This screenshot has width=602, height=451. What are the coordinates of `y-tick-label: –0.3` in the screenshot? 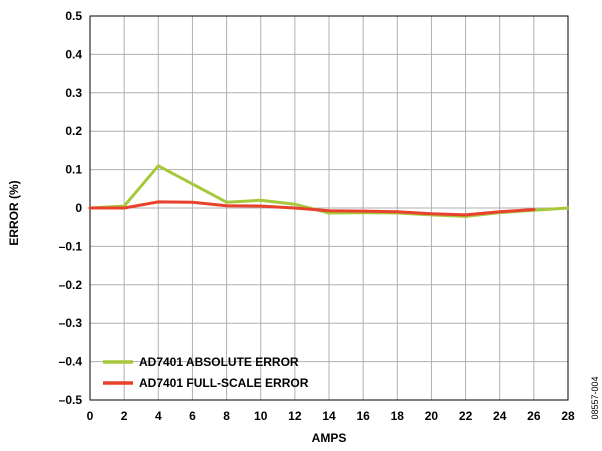 It's located at (71, 323).